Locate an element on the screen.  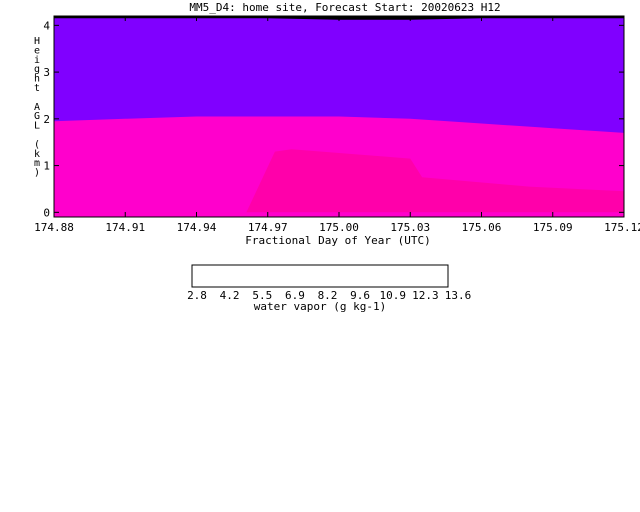
colorbar-tick-label: 12.3 is located at coordinates (425, 295).